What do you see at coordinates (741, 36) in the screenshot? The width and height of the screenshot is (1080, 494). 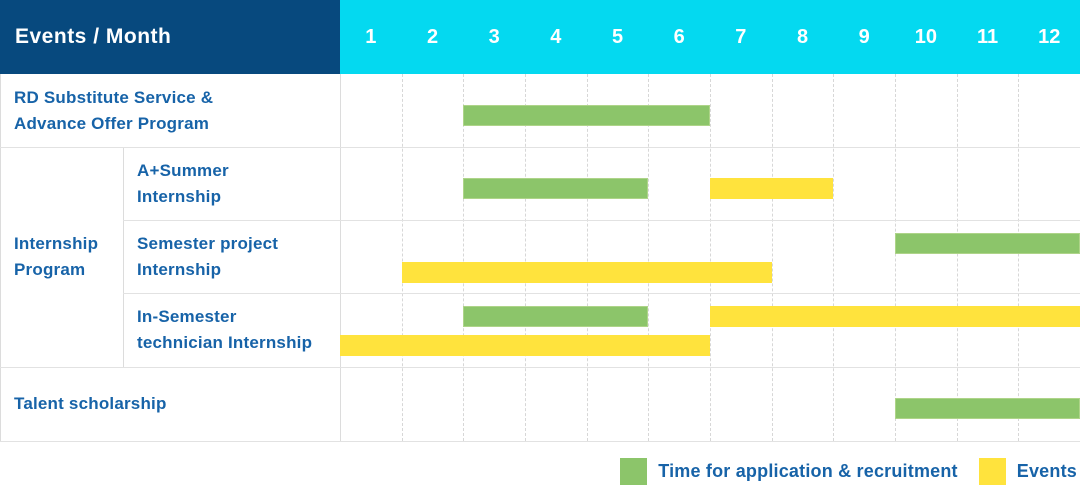 I see `month-label: 7` at bounding box center [741, 36].